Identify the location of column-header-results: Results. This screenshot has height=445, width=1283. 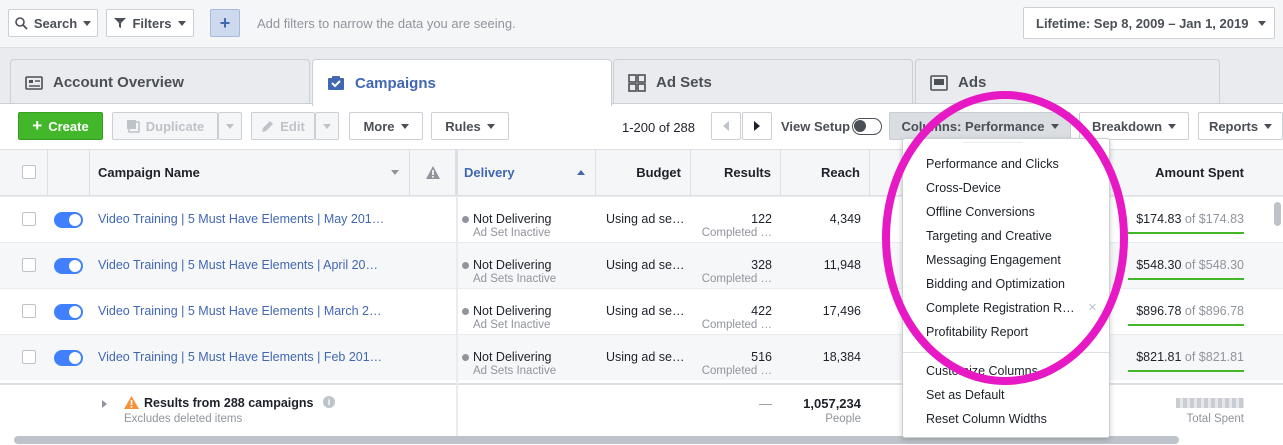
(736, 172).